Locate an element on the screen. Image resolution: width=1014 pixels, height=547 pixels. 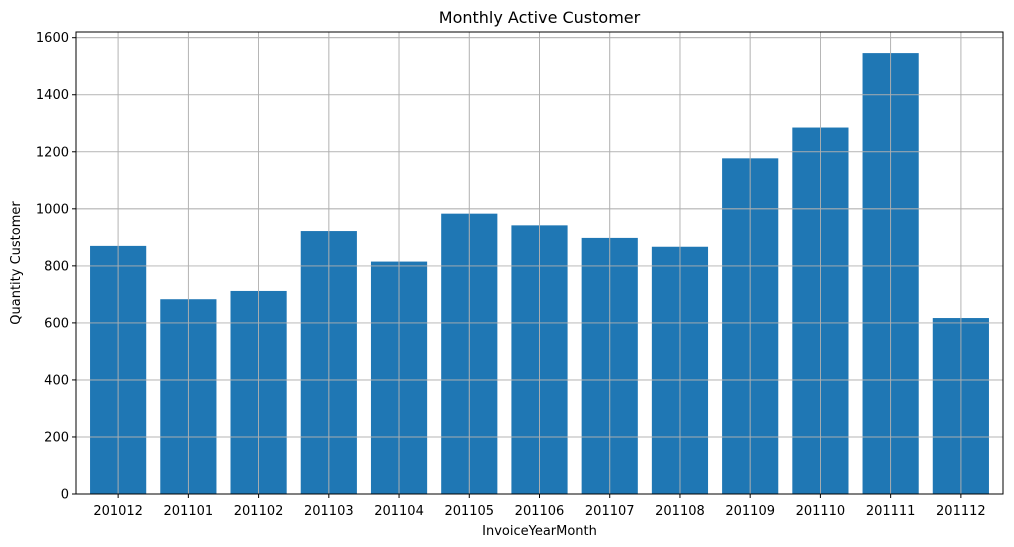
chart-title: Monthly Active Customer is located at coordinates (540, 17).